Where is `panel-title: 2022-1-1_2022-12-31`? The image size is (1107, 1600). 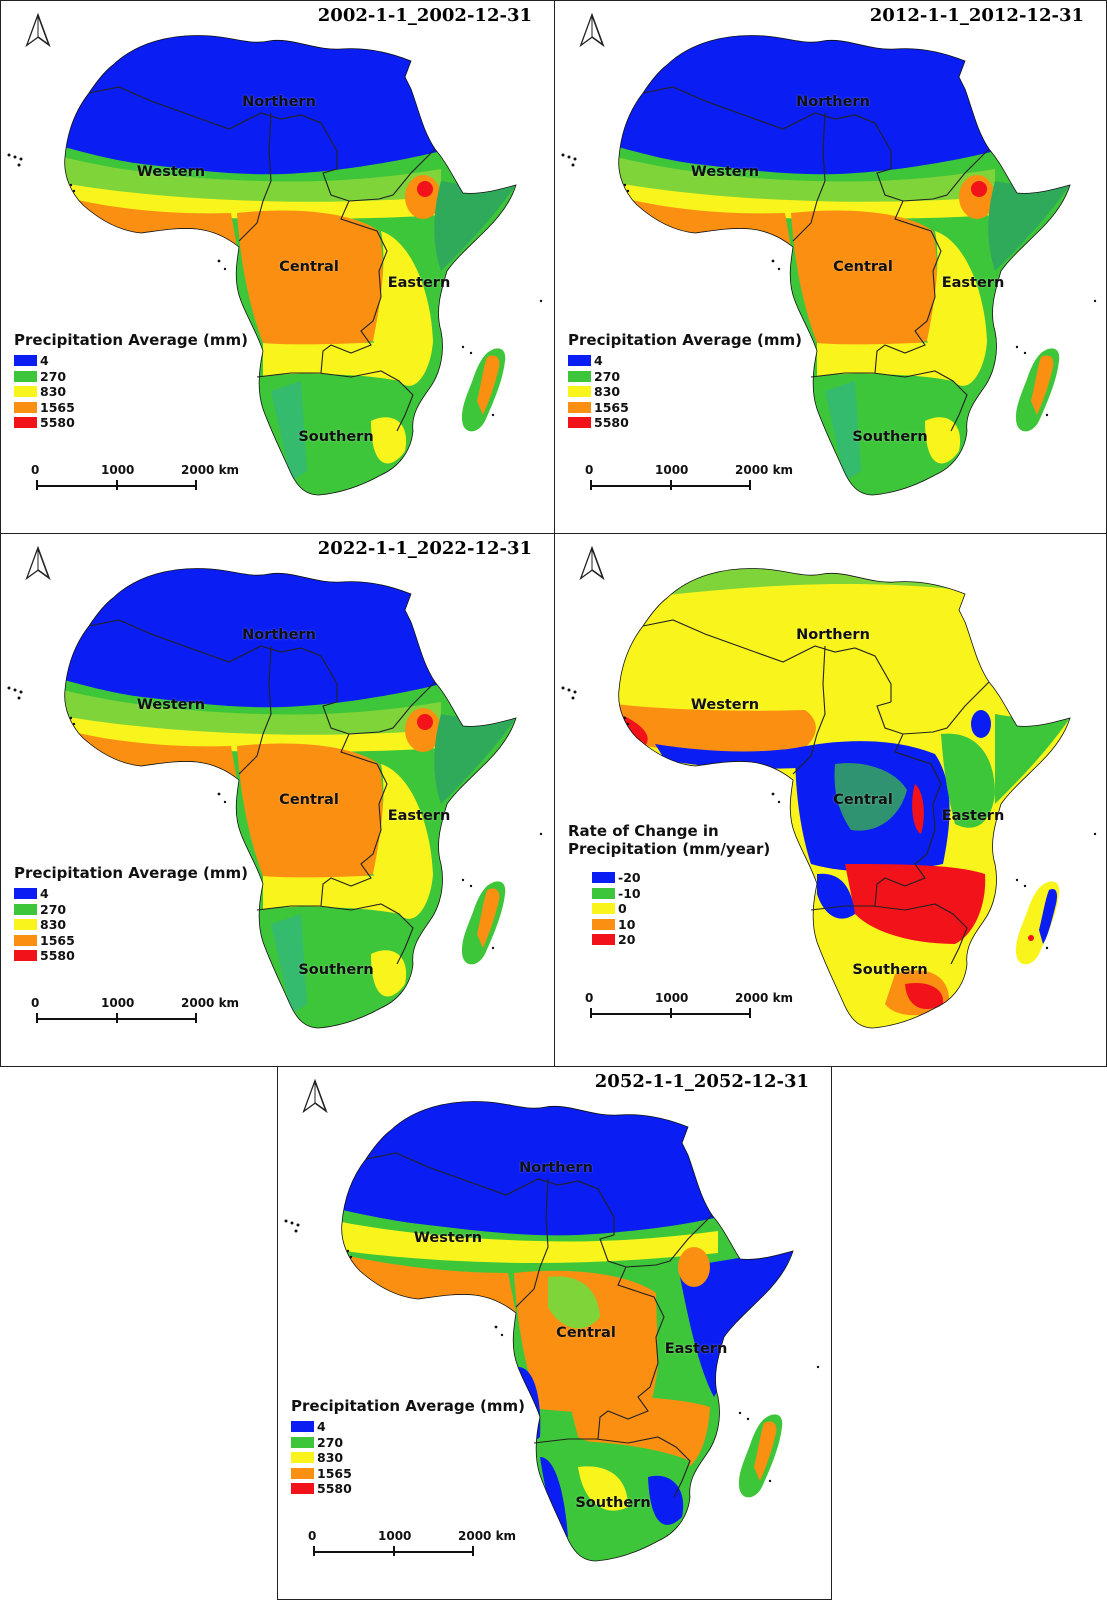
panel-title: 2022-1-1_2022-12-31 is located at coordinates (424, 548).